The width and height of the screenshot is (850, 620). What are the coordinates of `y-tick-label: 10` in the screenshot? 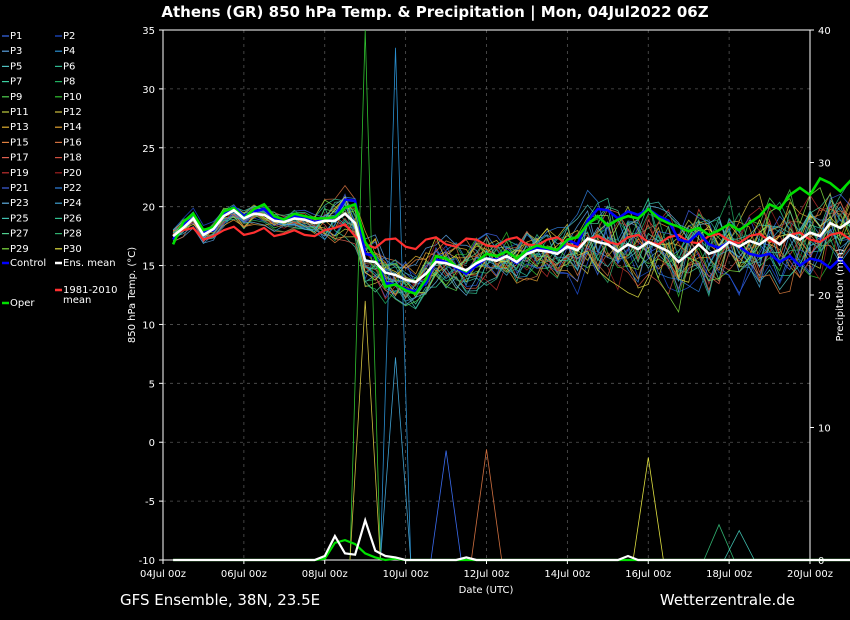 It's located at (148, 325).